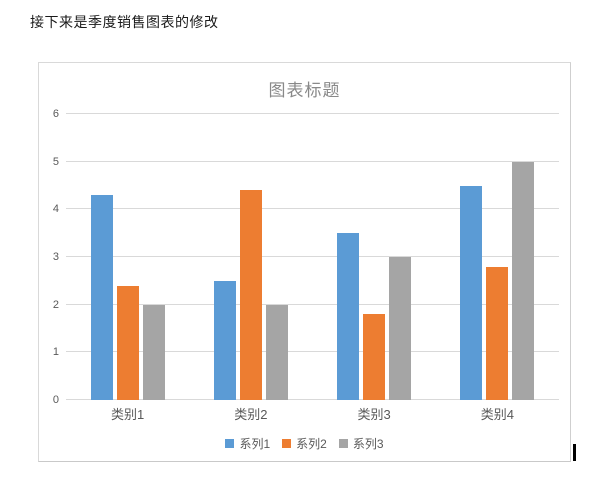 The height and width of the screenshot is (496, 602). What do you see at coordinates (471, 292) in the screenshot?
I see `bar-系列1-类别4` at bounding box center [471, 292].